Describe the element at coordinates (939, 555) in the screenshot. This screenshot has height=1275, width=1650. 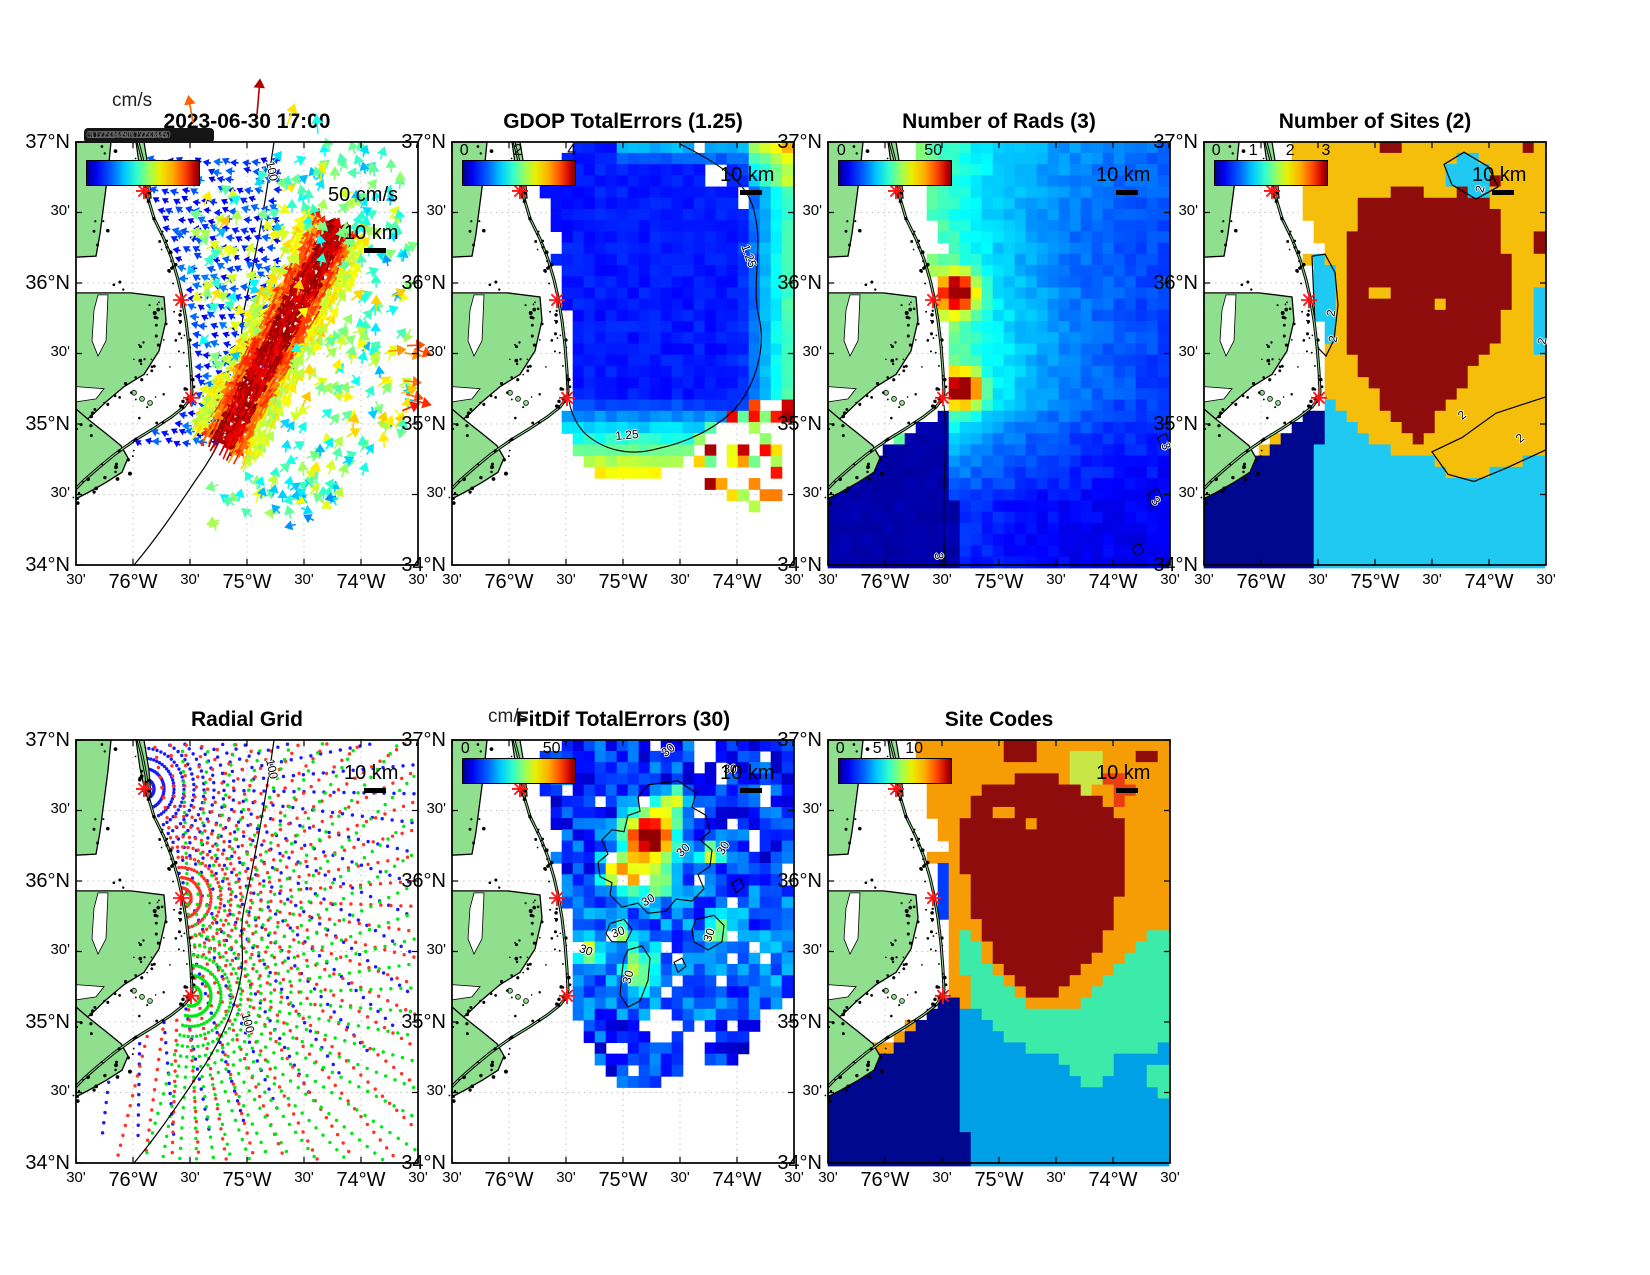
I see `contour-label: 3` at that location.